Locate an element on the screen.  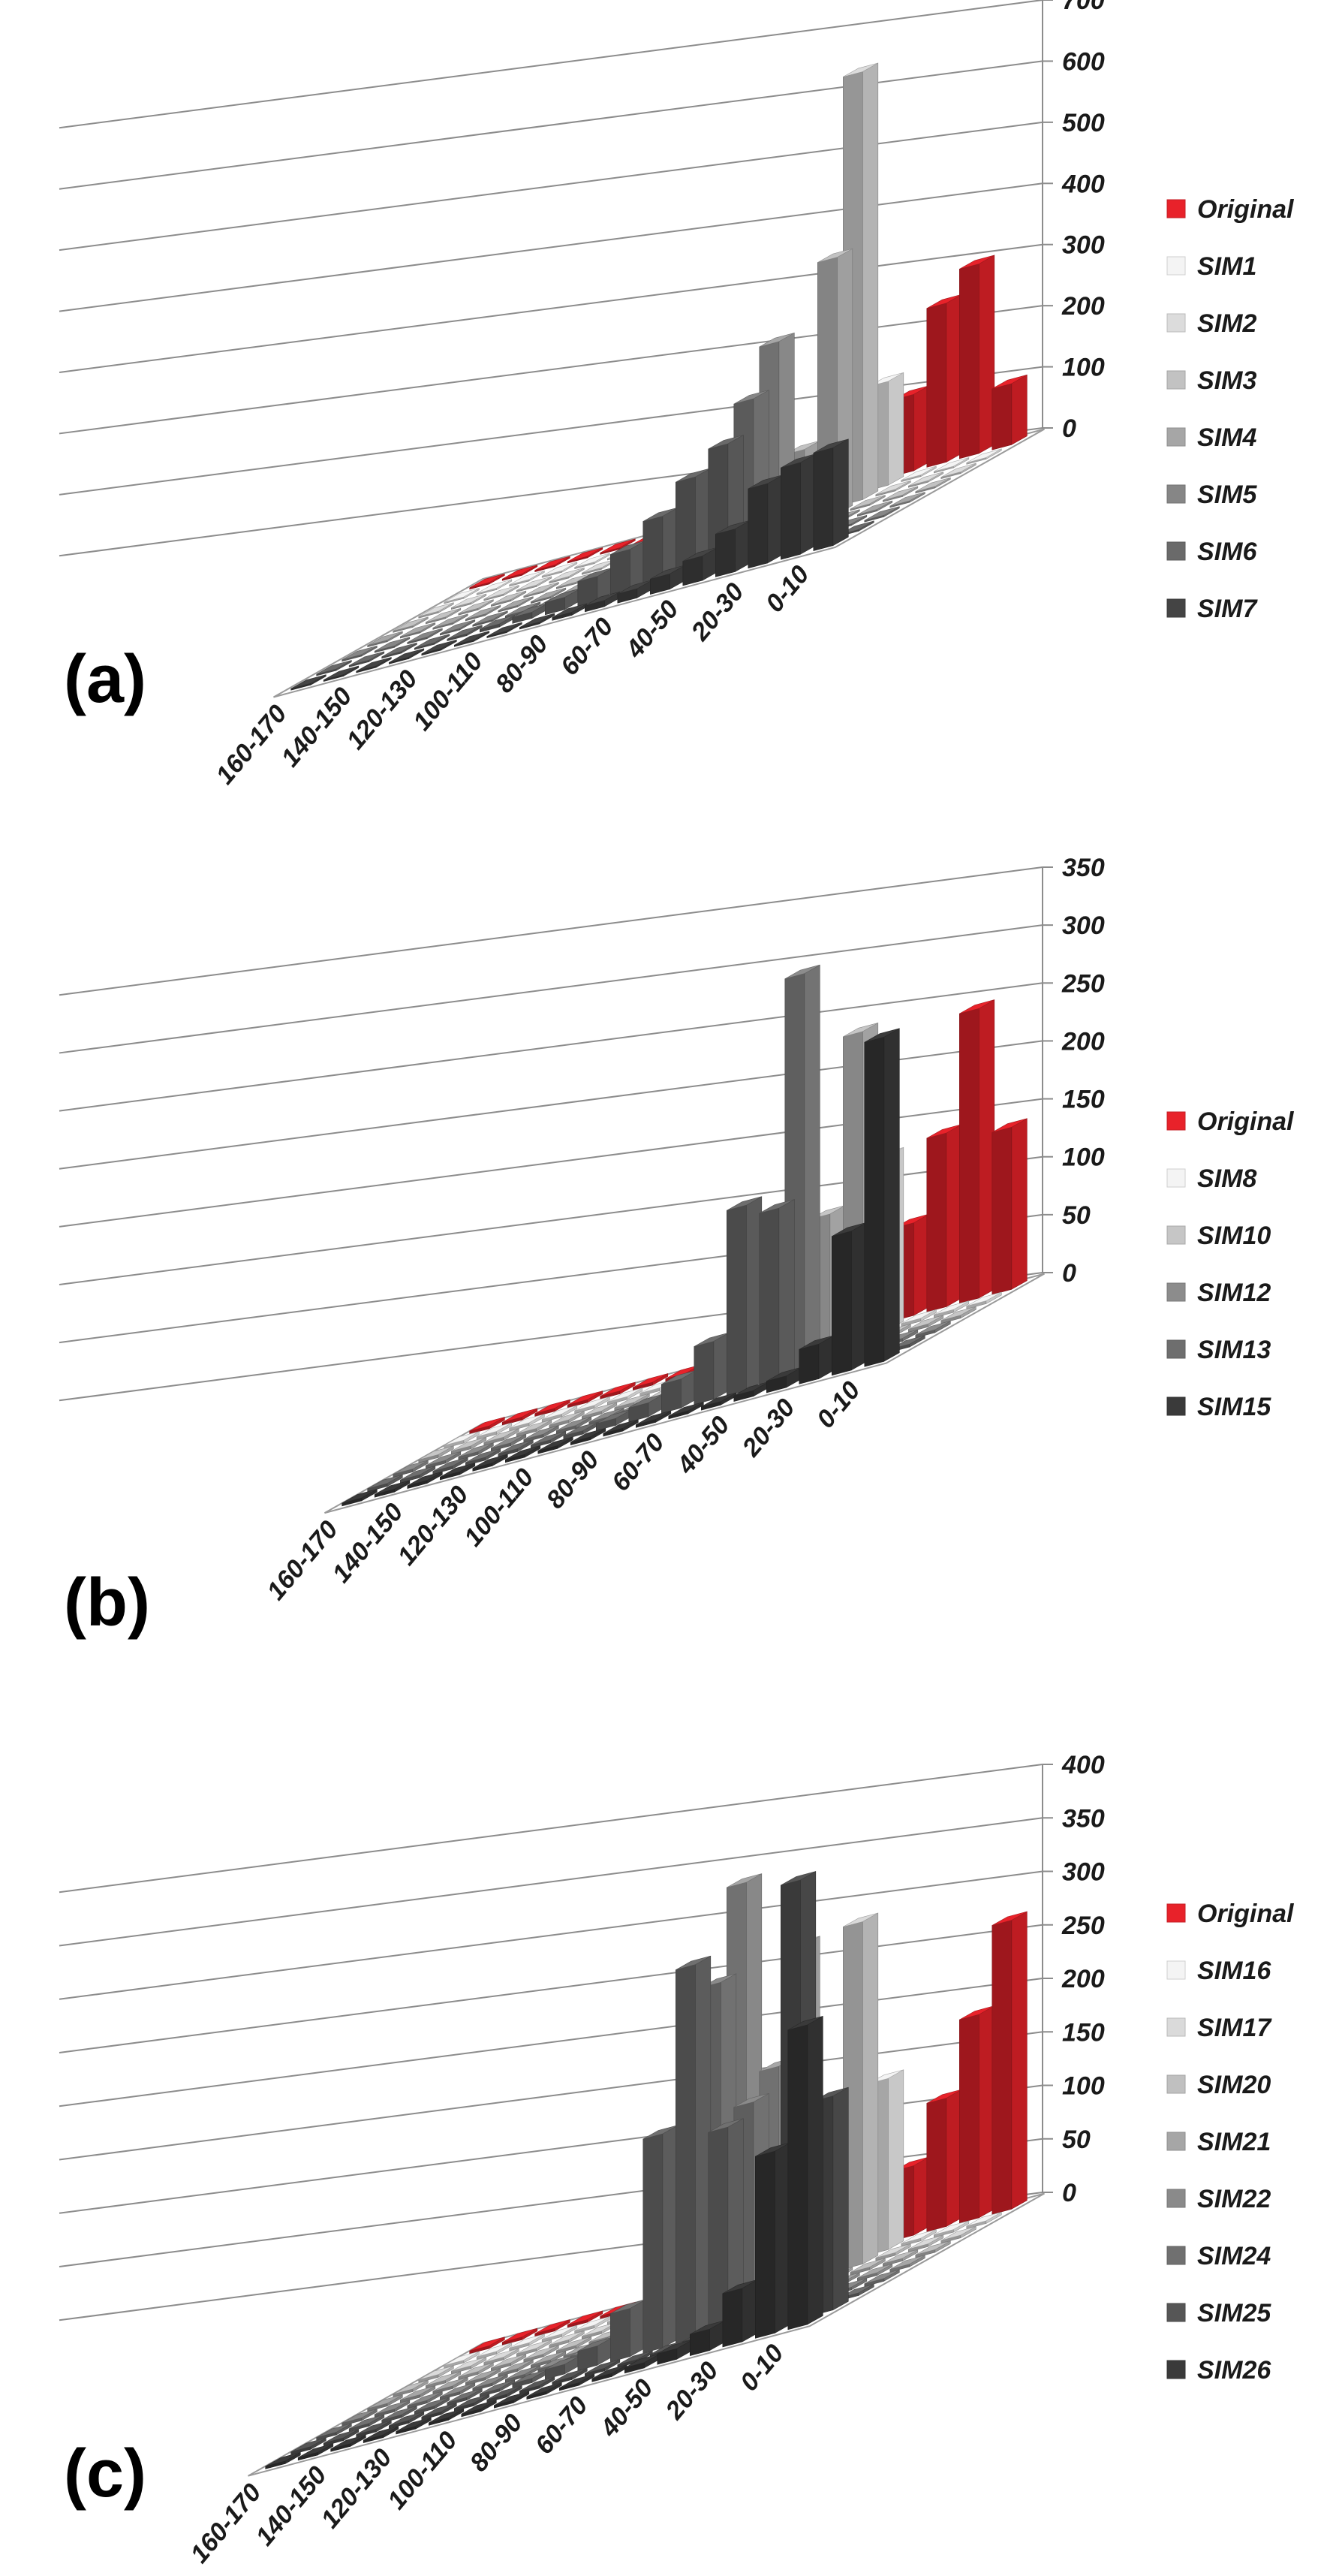
x-tick-label: 80-90 is located at coordinates (522, 664).